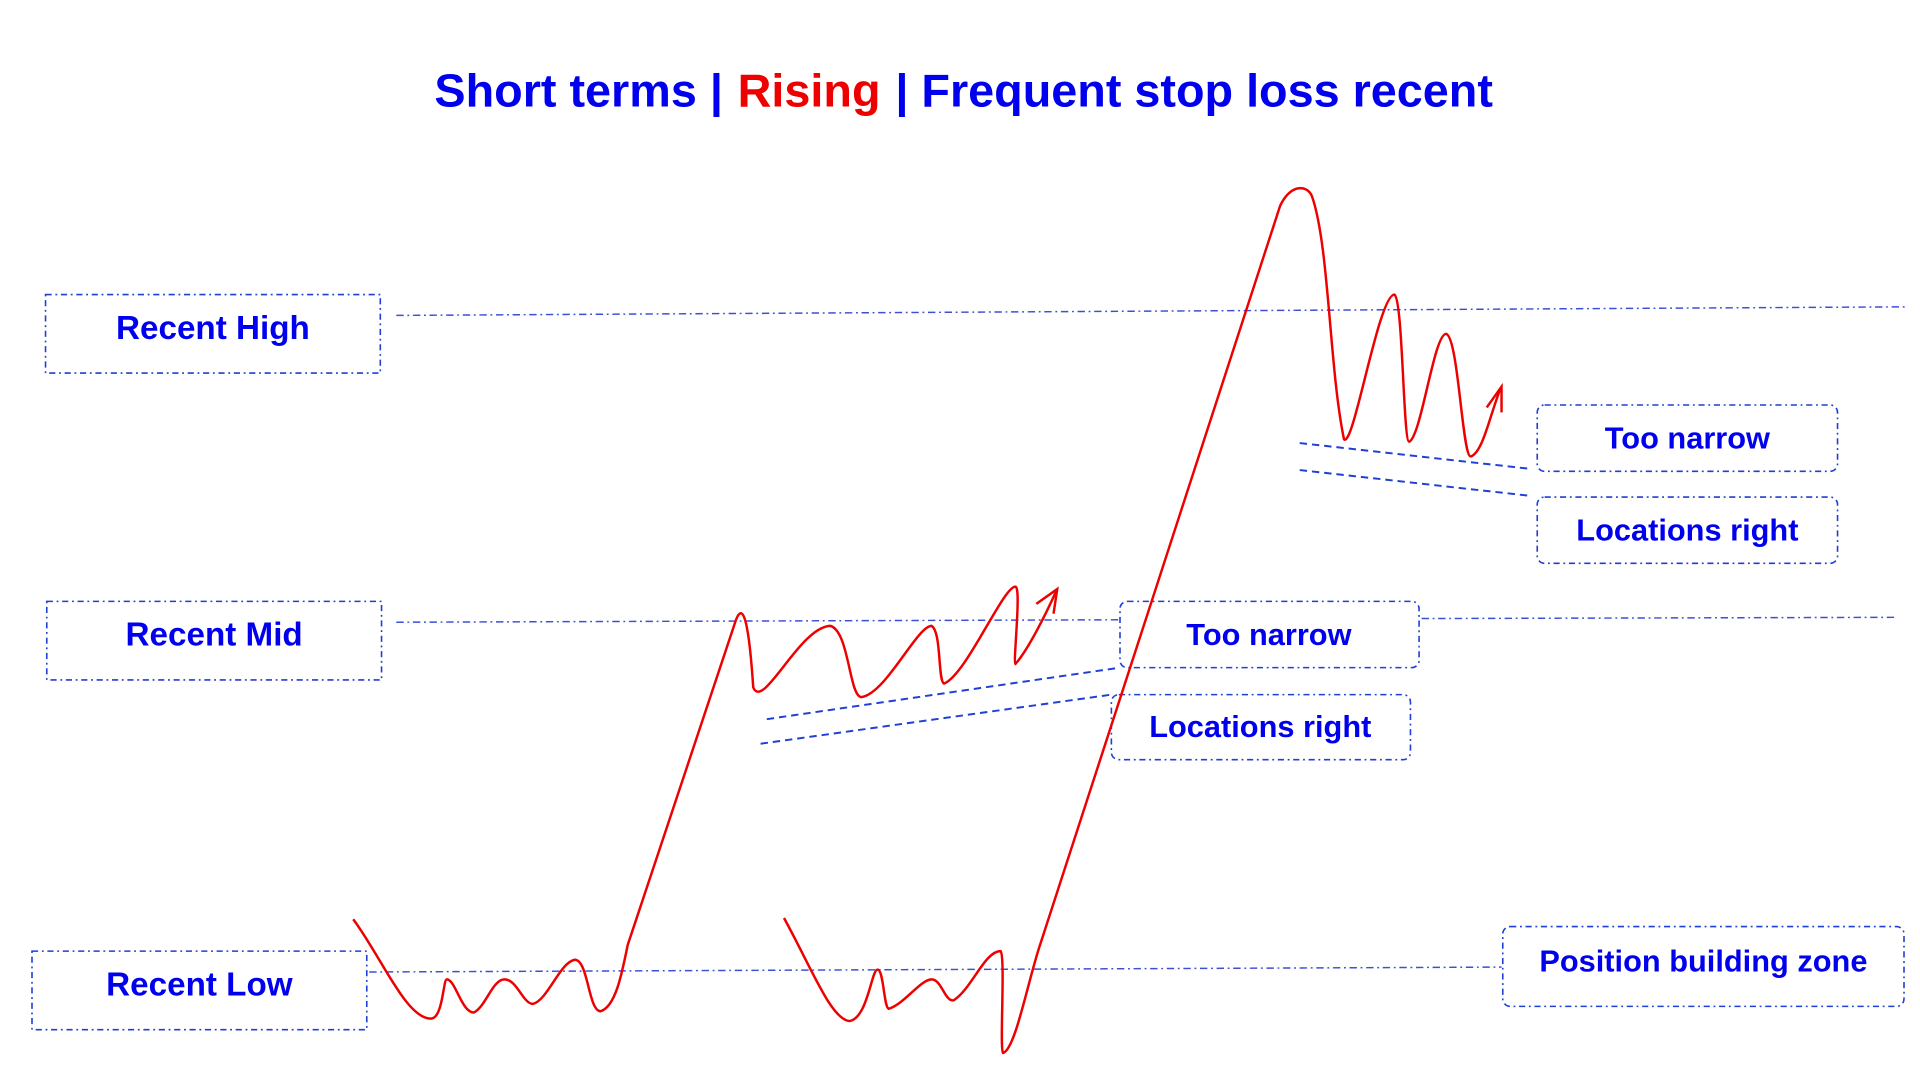 This screenshot has width=1920, height=1080. I want to click on level-label: Recent High, so click(213, 328).